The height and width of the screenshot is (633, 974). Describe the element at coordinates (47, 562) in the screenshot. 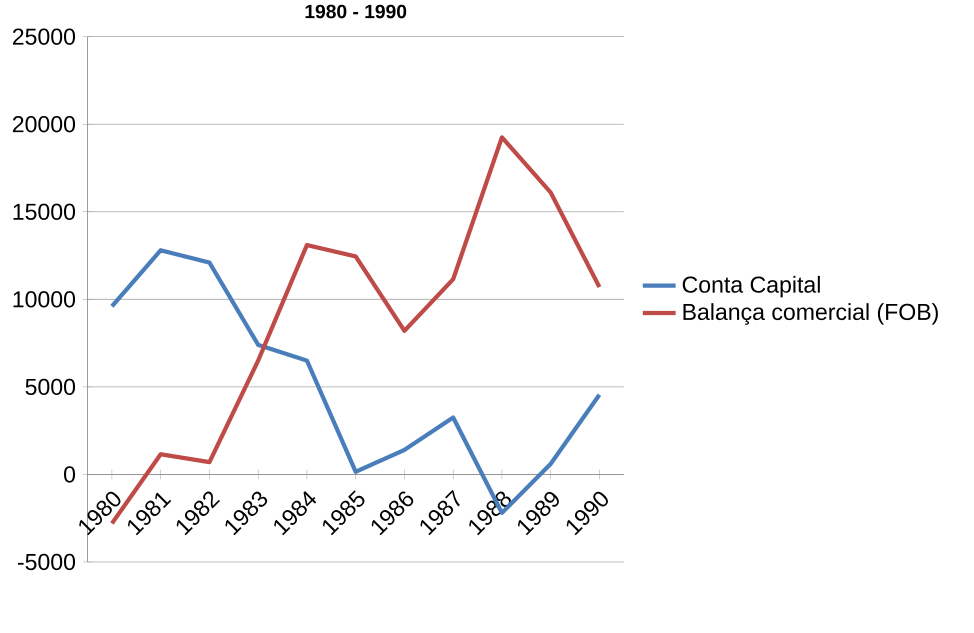

I see `y-tick-label: -5000` at that location.